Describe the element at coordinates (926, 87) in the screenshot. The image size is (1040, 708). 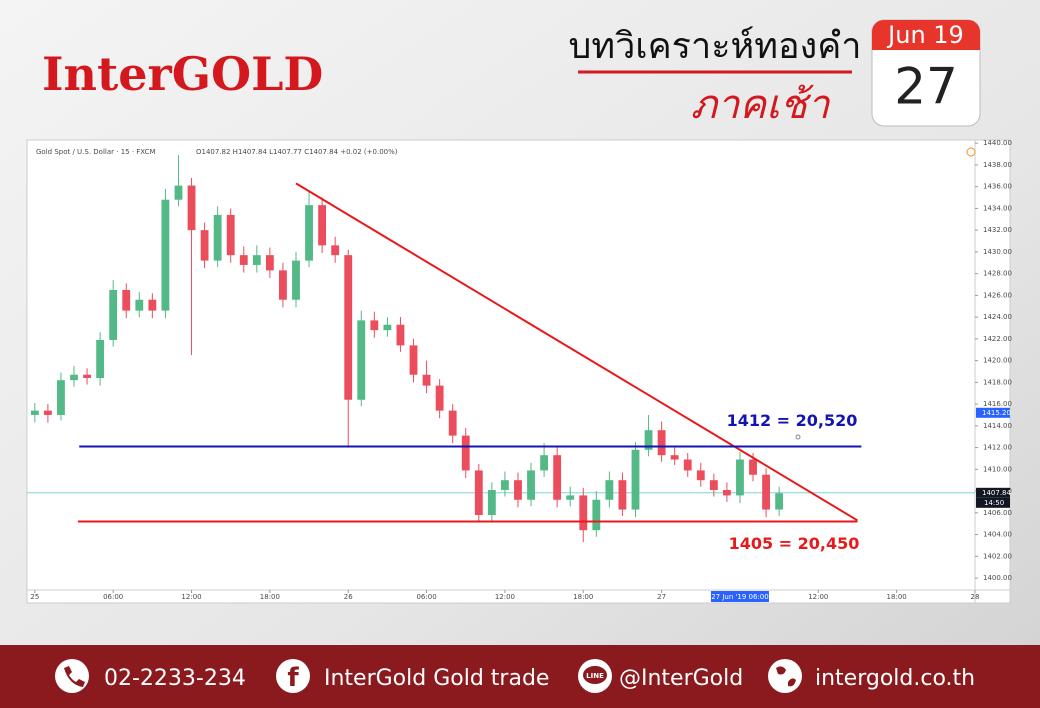
I see `calendar-day: 27` at that location.